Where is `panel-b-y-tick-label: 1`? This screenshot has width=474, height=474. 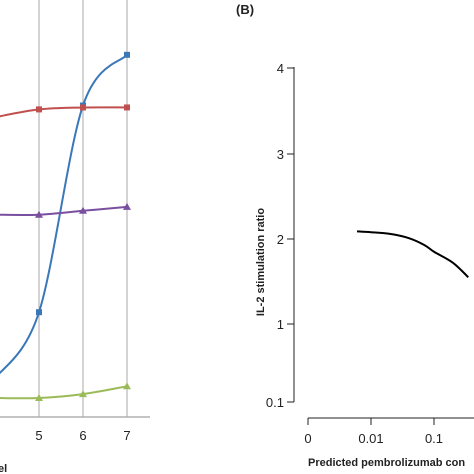
panel-b-y-tick-label: 1 is located at coordinates (280, 324).